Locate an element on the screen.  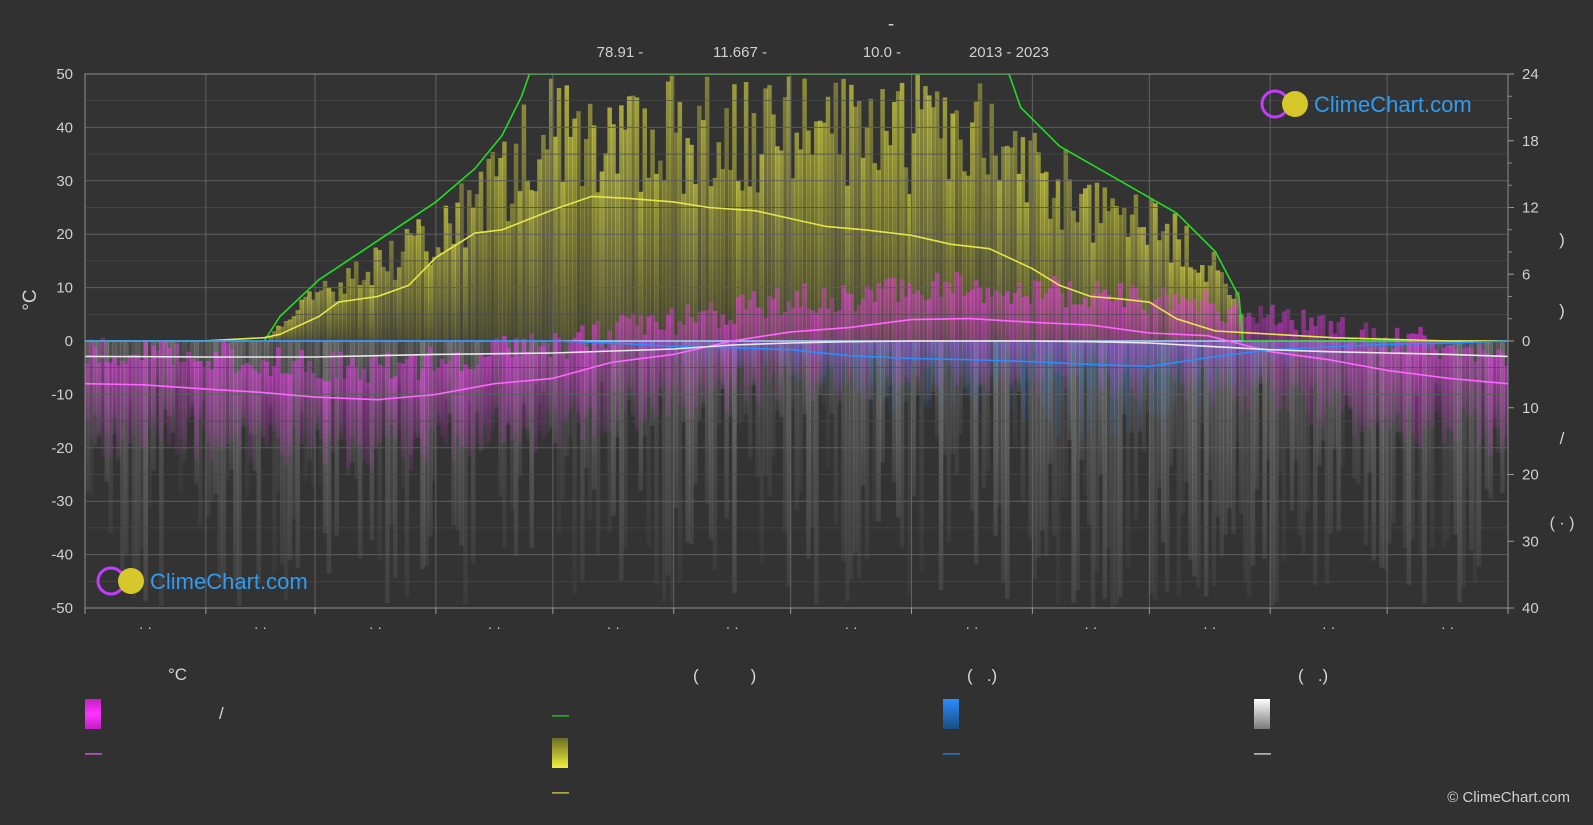
right-top-tick-label: 24 is located at coordinates (1530, 74).